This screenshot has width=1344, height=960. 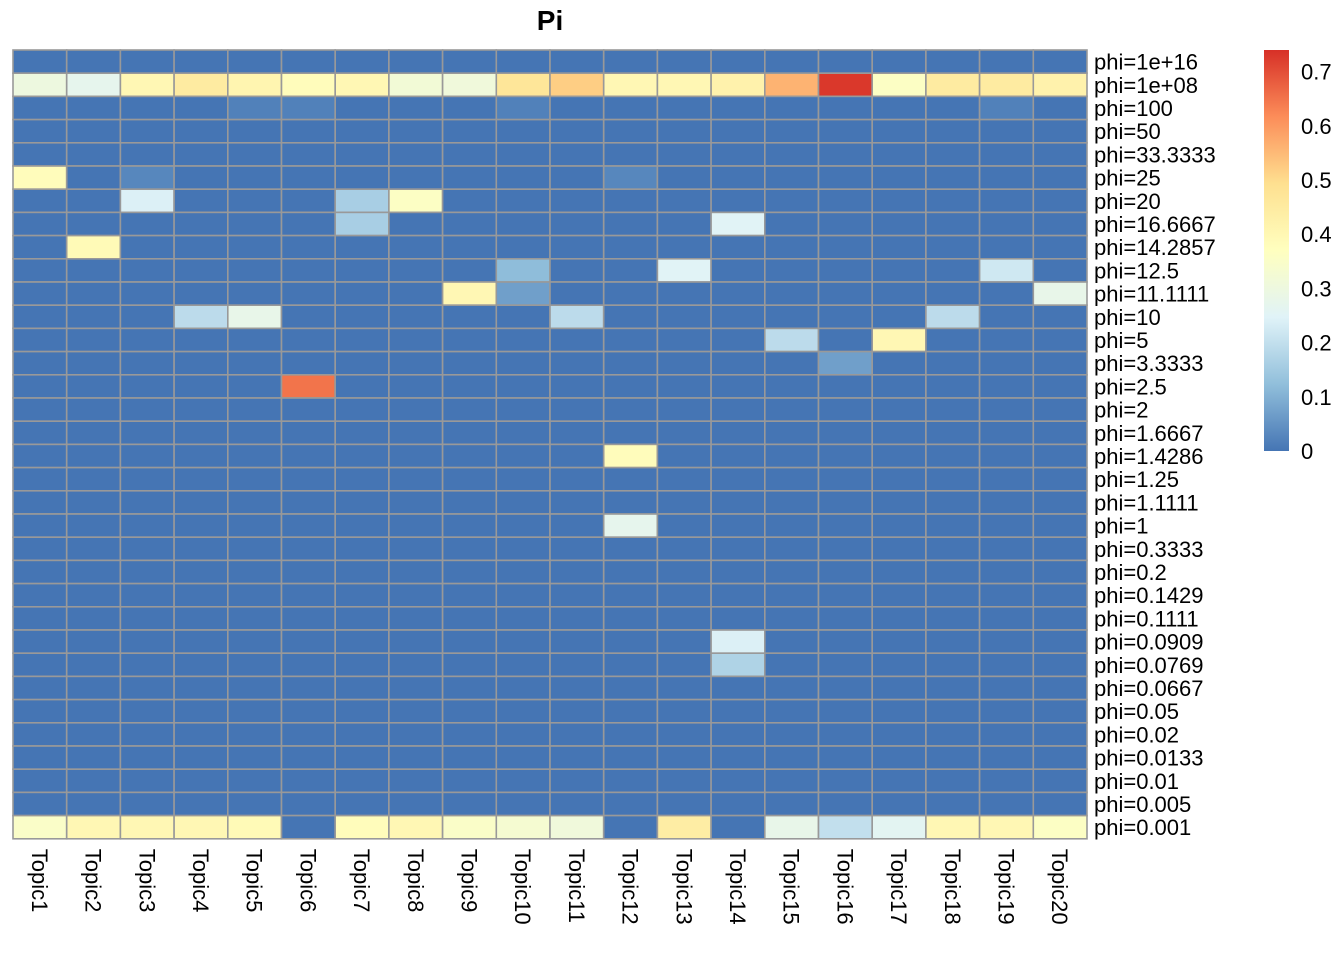 I want to click on row-label: phi=0.0769, so click(x=1149, y=665).